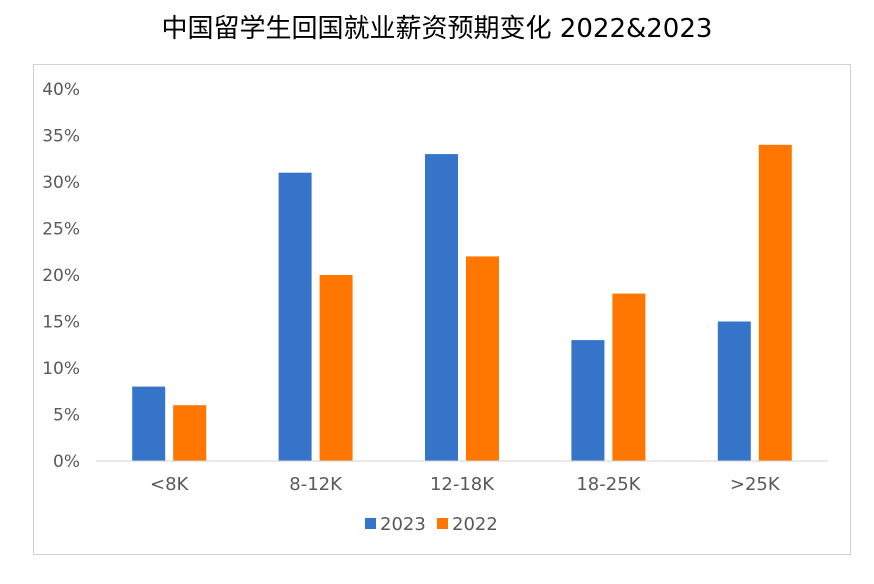  I want to click on y-tick-label: 10%, so click(61, 369).